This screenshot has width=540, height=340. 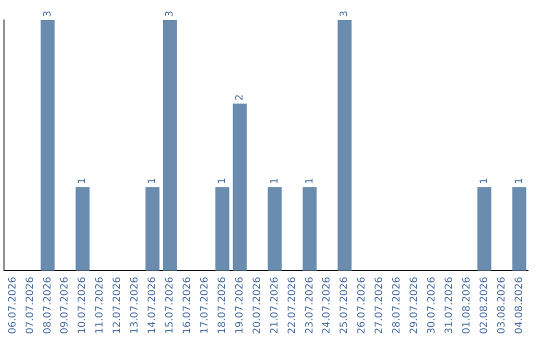 I want to click on x-tick-label: 02.08.2026, so click(x=484, y=305).